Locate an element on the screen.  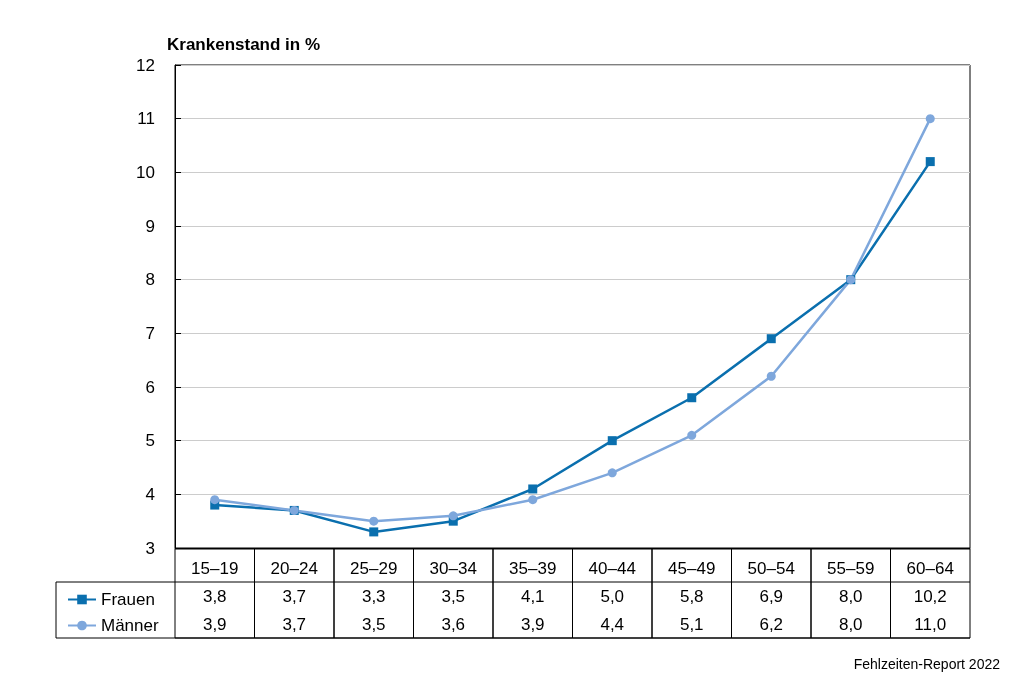
y-tick-label: 9 is located at coordinates (150, 226).